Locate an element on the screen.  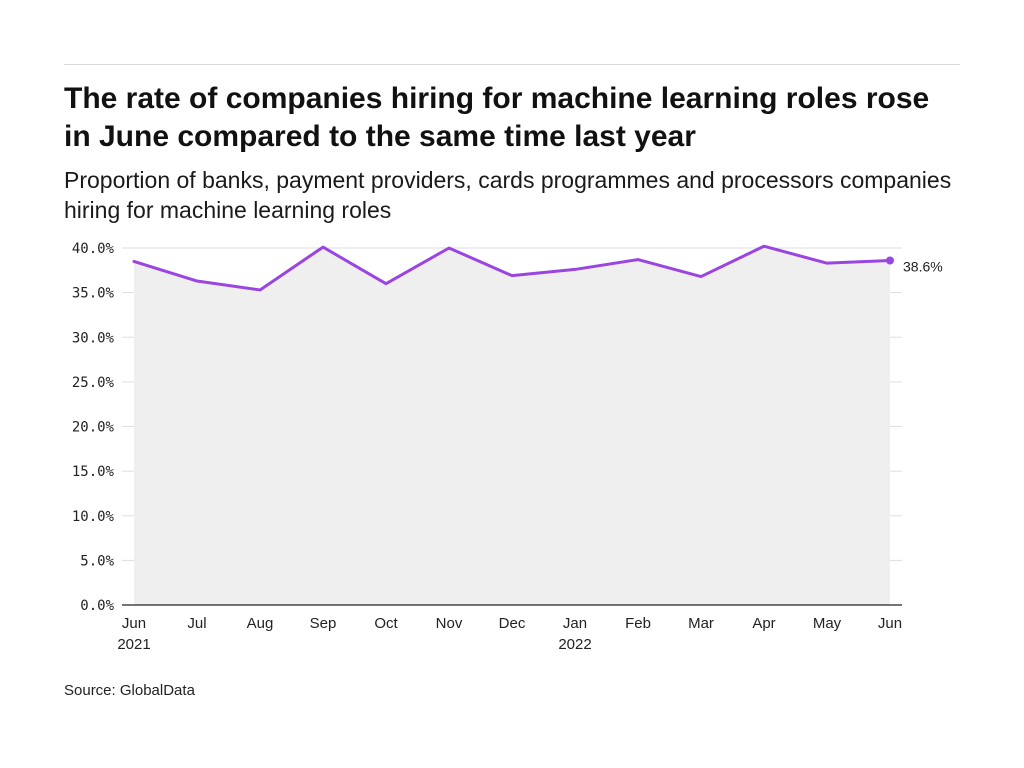
series-line is located at coordinates (512, 268).